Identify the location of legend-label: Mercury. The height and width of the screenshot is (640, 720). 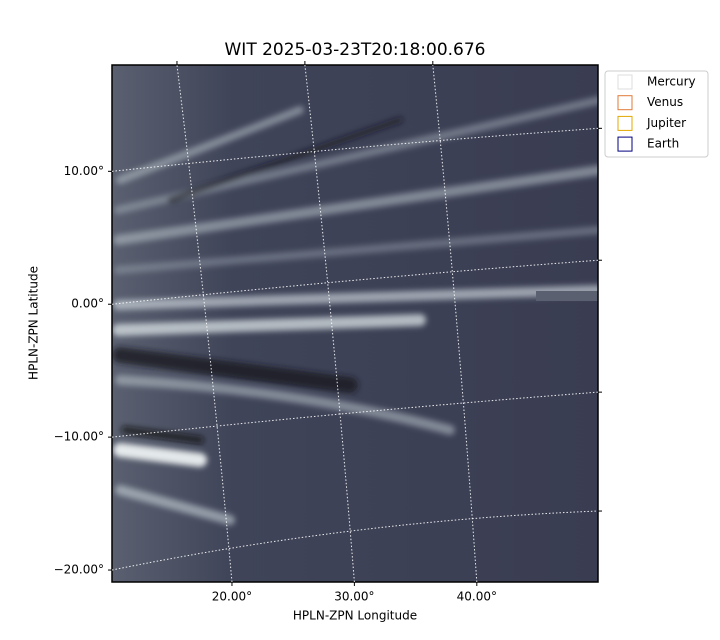
(671, 82).